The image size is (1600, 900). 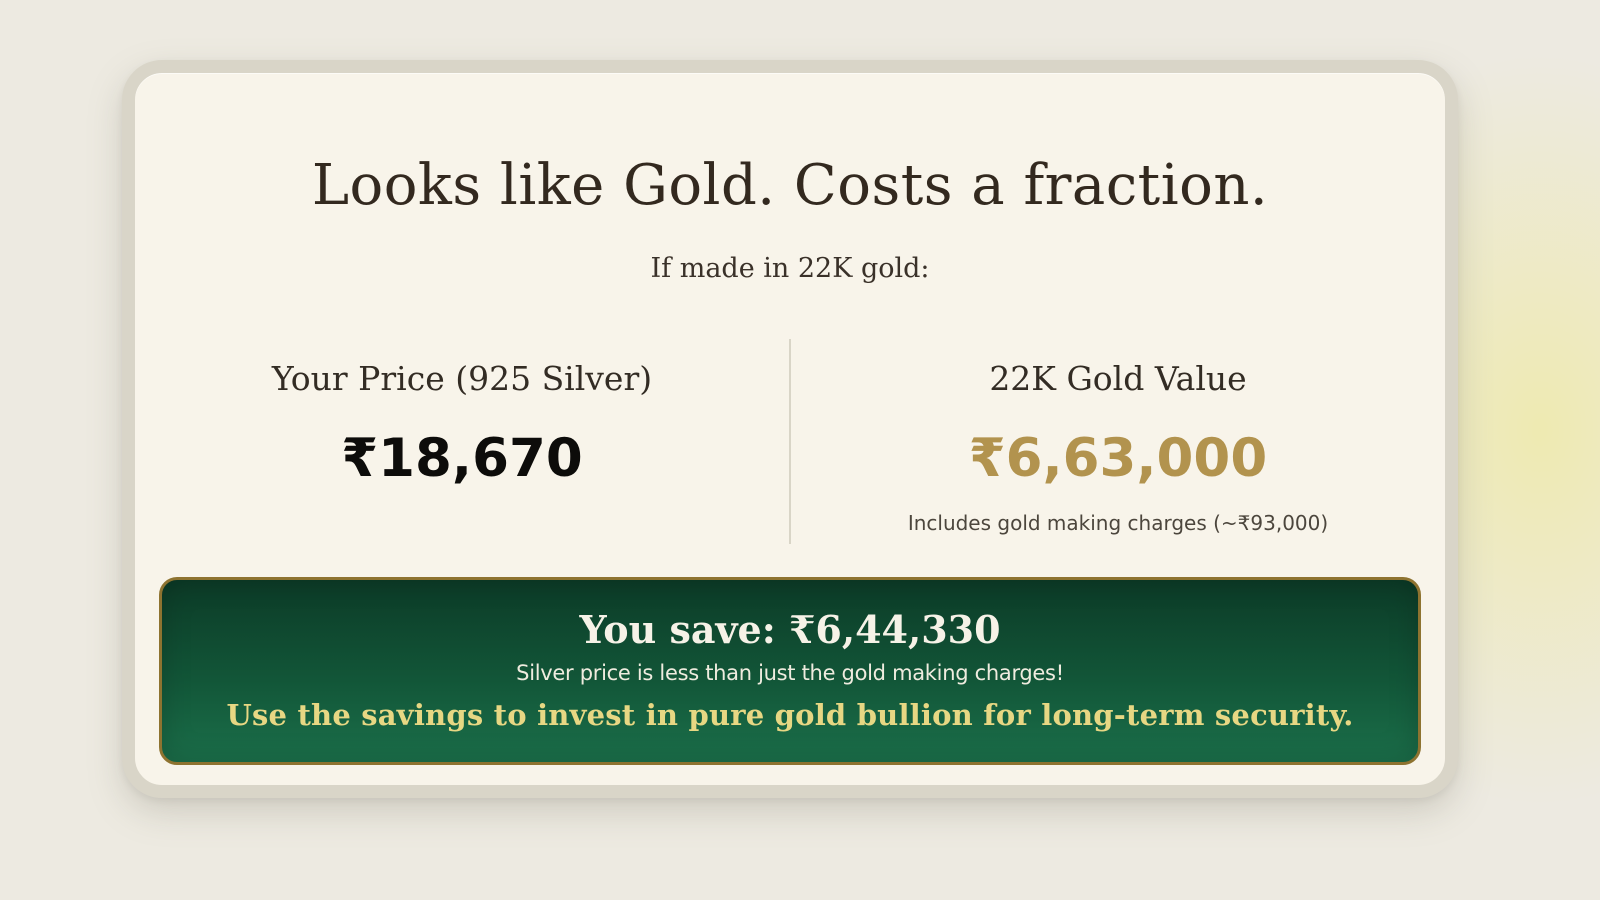 I want to click on silver-price-column: Your Price (925 Silver) ₹18,670, so click(x=462, y=441).